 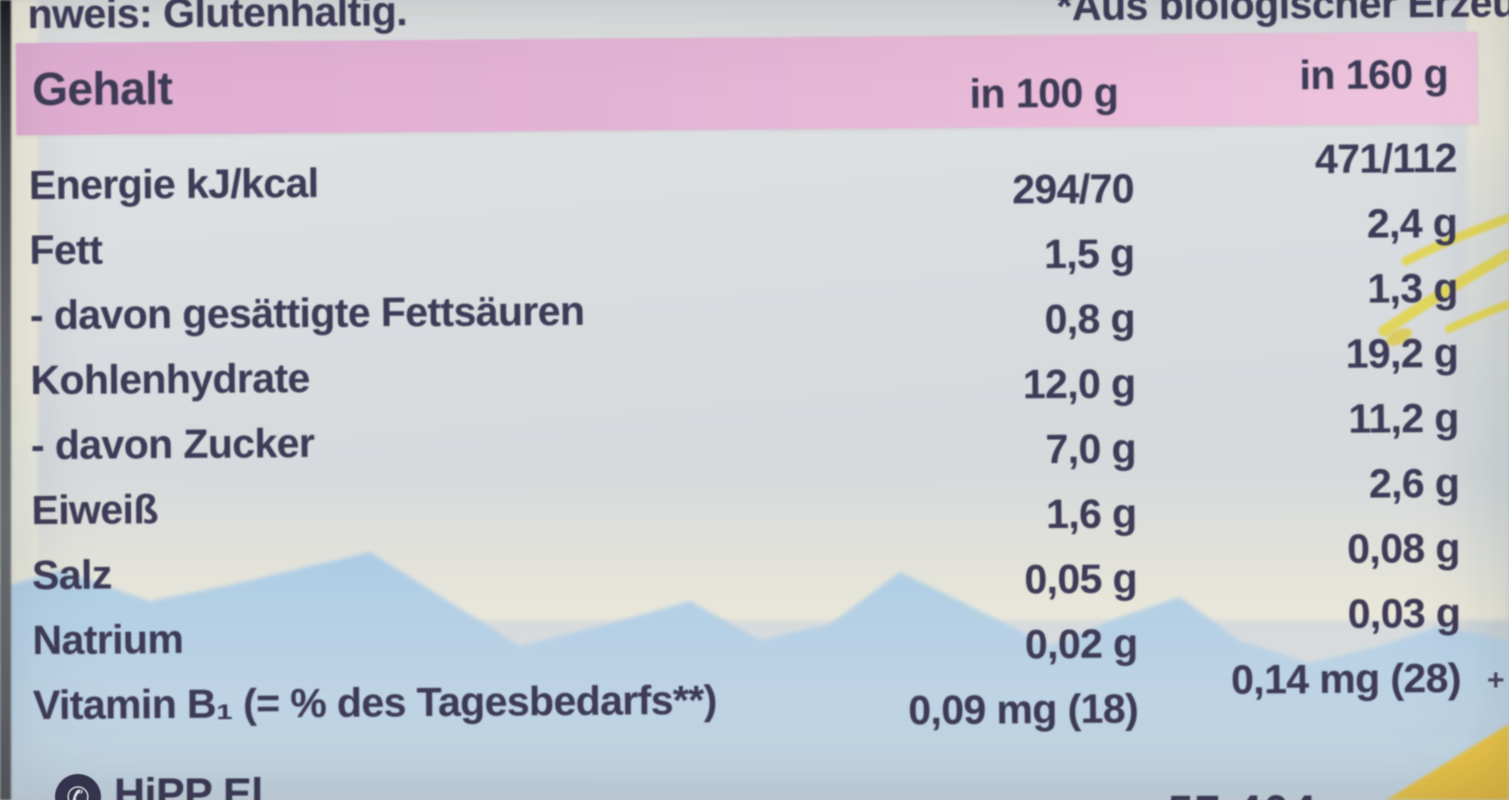 I want to click on phone-icon: ✆, so click(x=78, y=787).